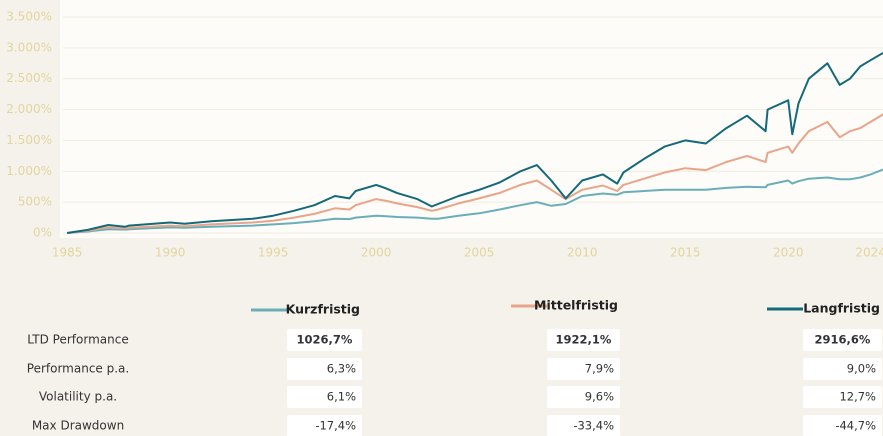 The width and height of the screenshot is (883, 436). Describe the element at coordinates (869, 253) in the screenshot. I see `x-tick-label: 2024` at that location.